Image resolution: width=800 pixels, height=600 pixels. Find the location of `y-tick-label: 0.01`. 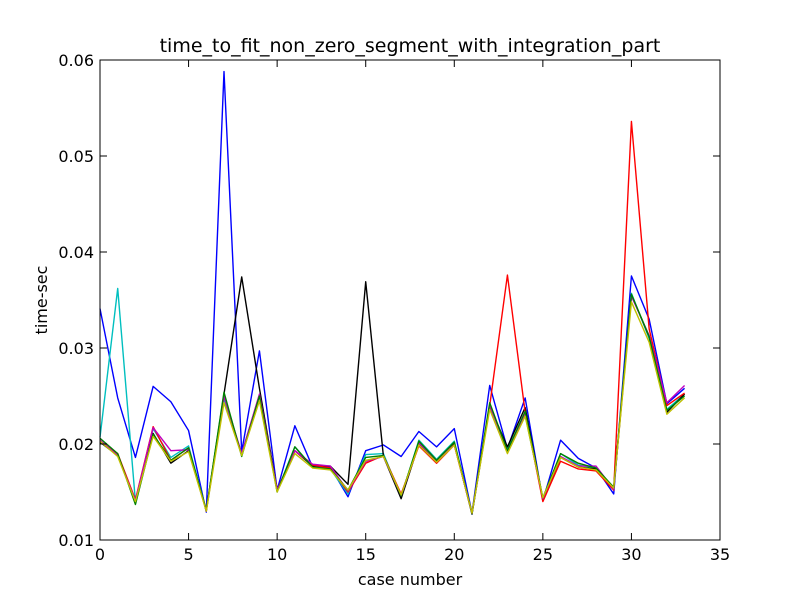

y-tick-label: 0.01 is located at coordinates (76, 540).